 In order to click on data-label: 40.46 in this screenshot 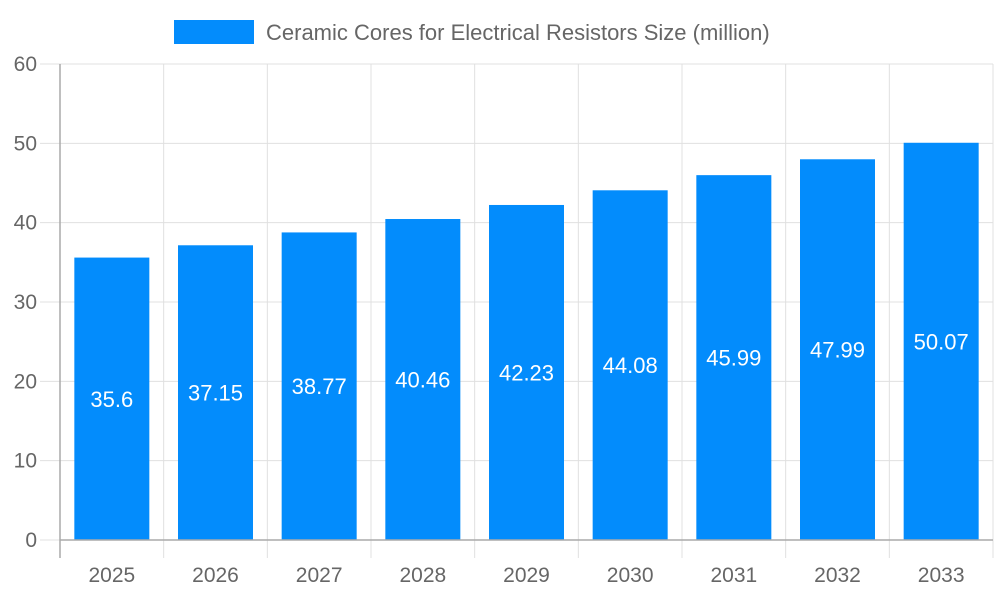, I will do `click(422, 380)`.